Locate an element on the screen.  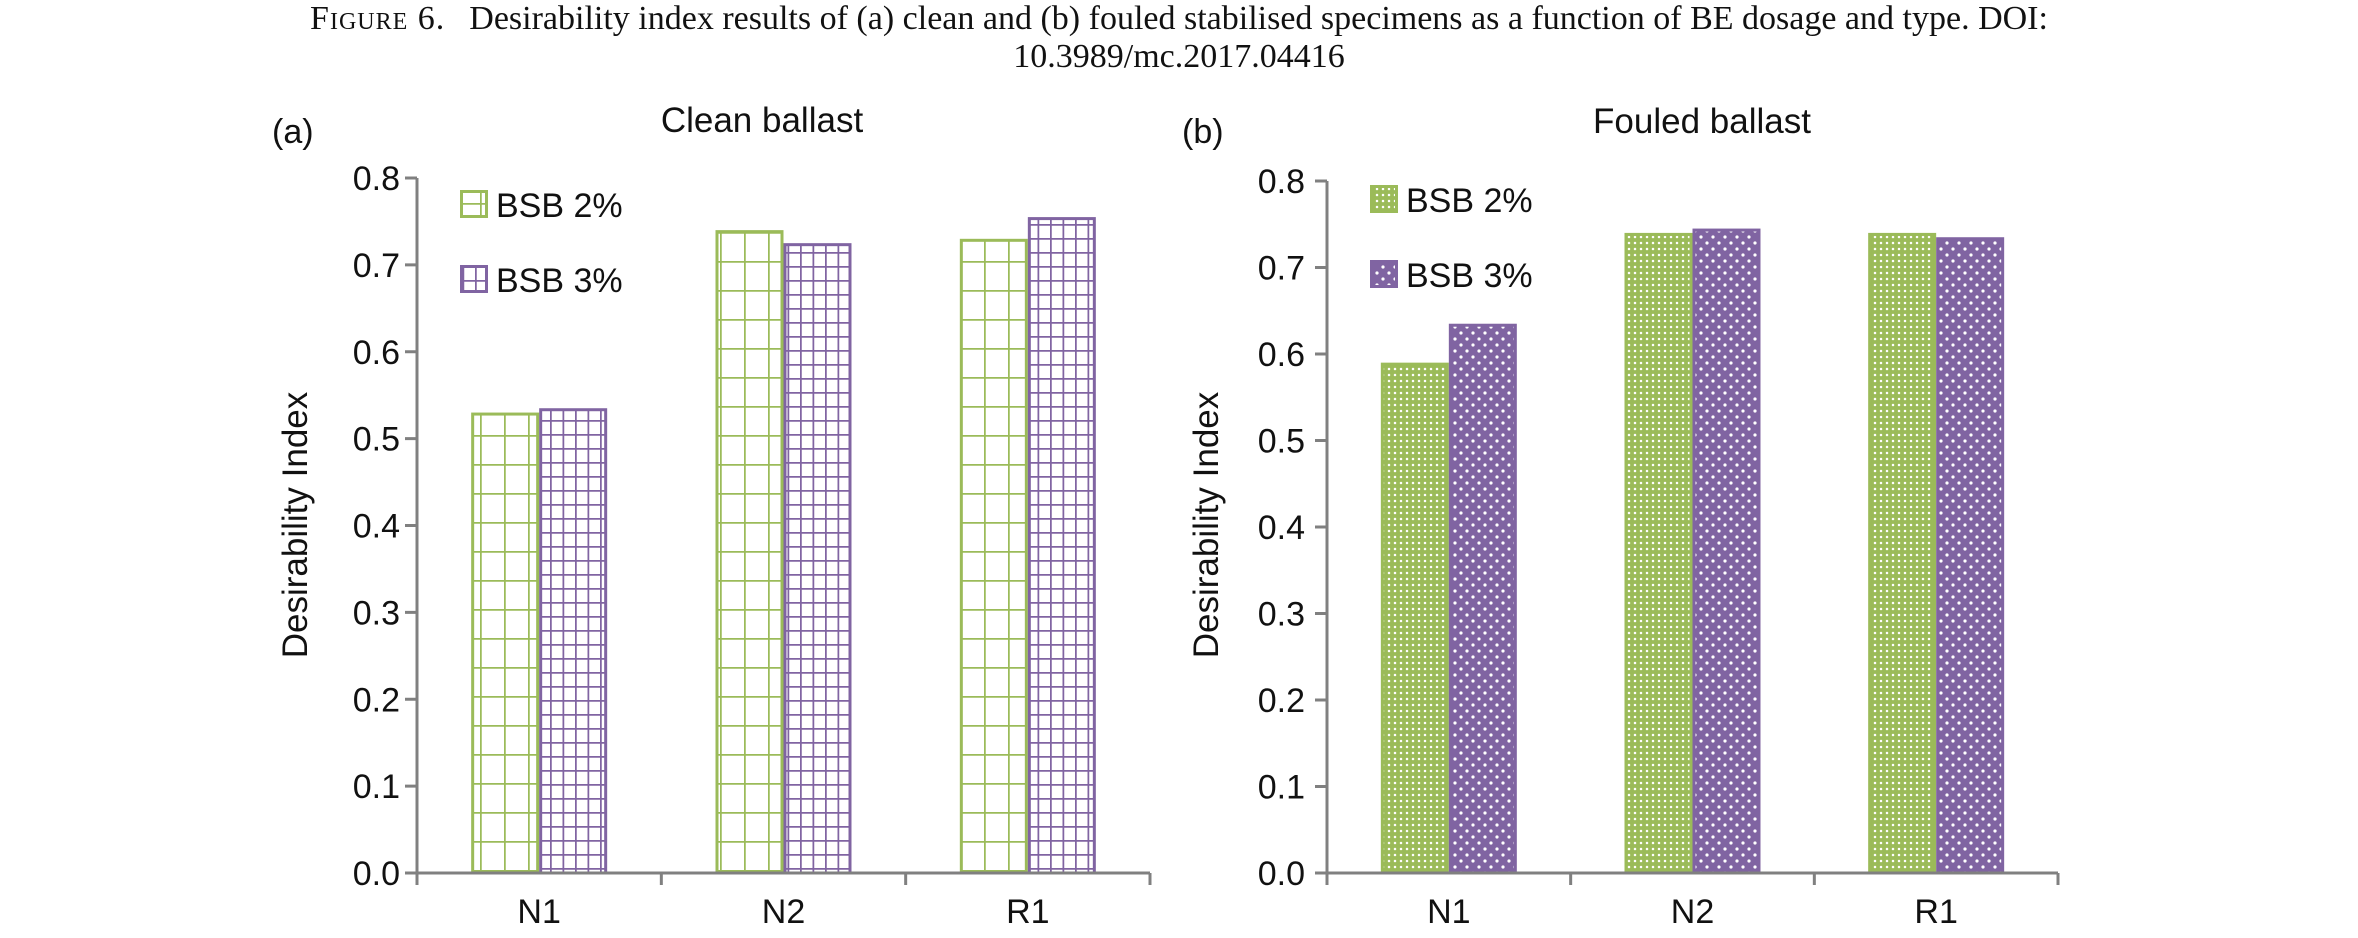
chart-title: Clean ballast is located at coordinates (762, 120).